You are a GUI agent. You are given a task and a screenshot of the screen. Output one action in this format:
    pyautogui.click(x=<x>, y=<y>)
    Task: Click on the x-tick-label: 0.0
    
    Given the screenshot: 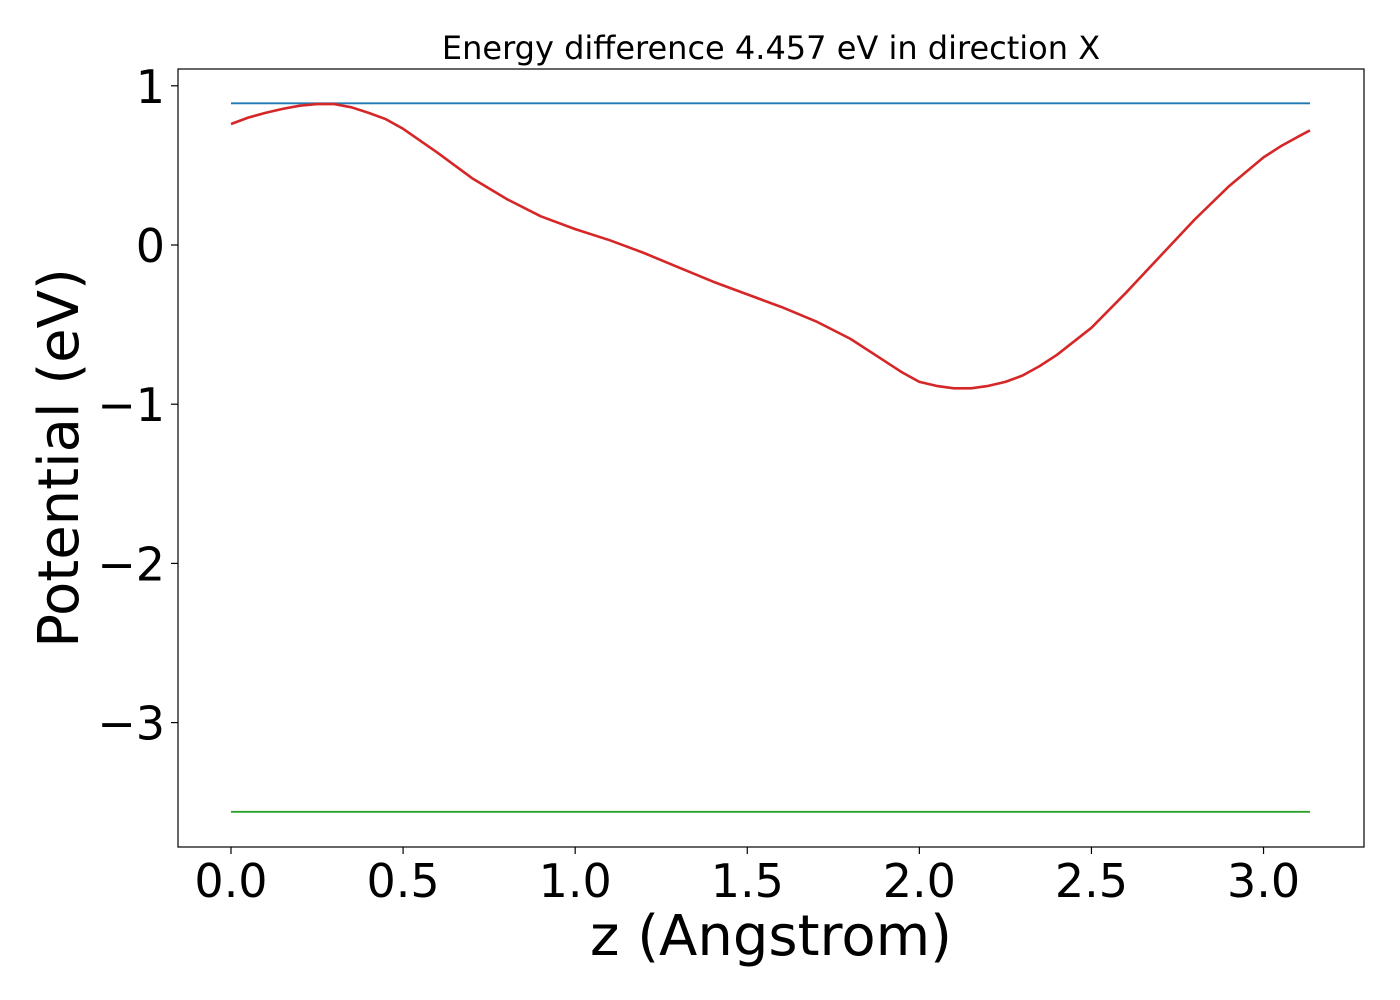 What is the action you would take?
    pyautogui.click(x=230, y=881)
    